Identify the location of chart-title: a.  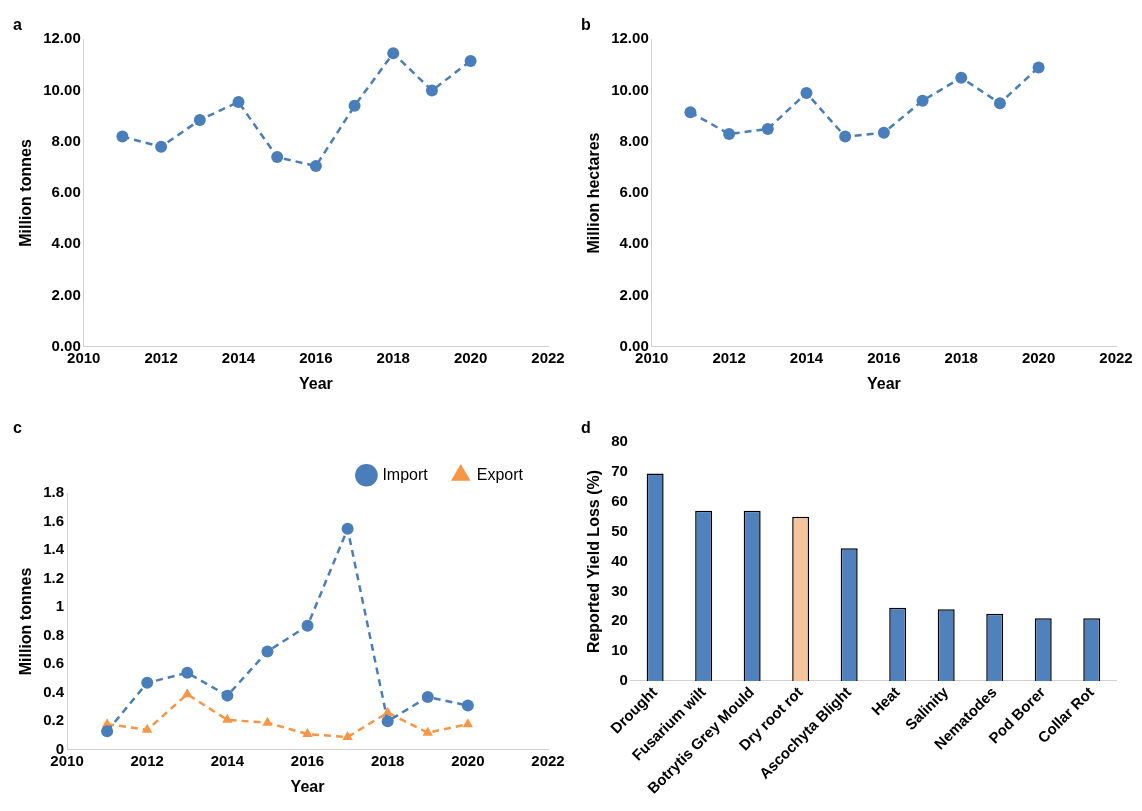
(17, 25).